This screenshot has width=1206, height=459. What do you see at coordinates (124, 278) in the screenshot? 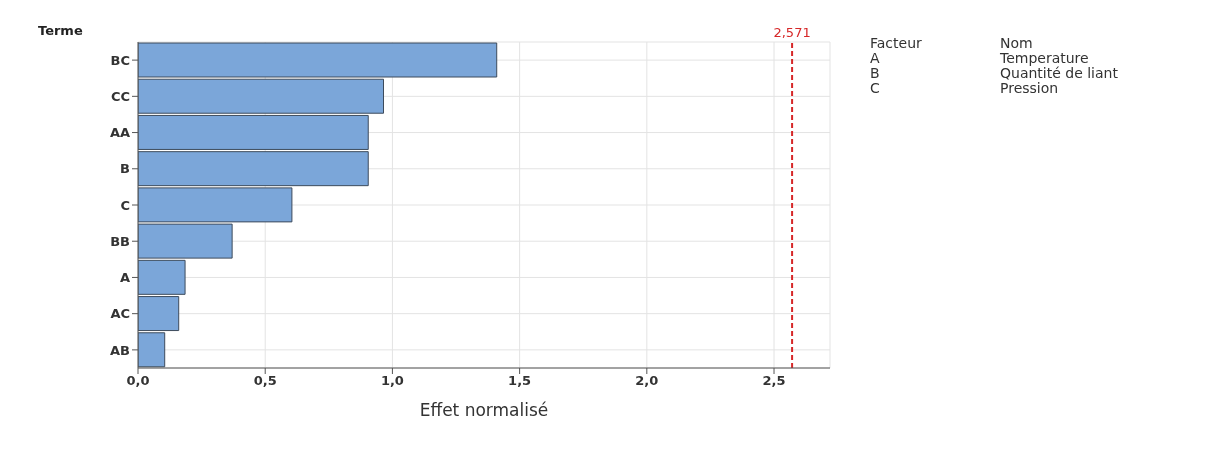
I see `y-tick-label: A` at bounding box center [124, 278].